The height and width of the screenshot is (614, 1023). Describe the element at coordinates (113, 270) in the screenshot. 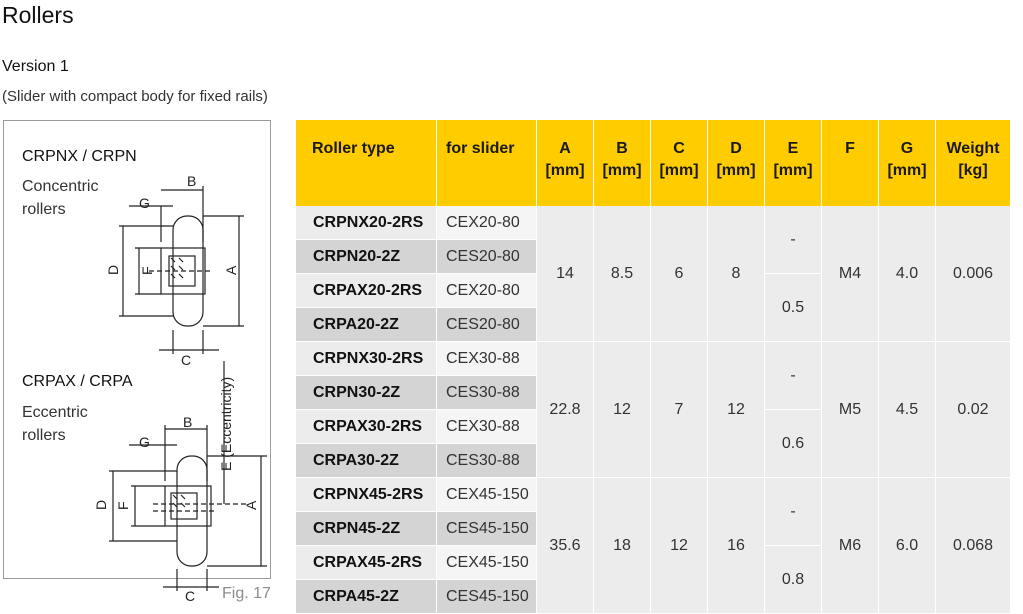

I see `concentric-dim-d: D` at that location.